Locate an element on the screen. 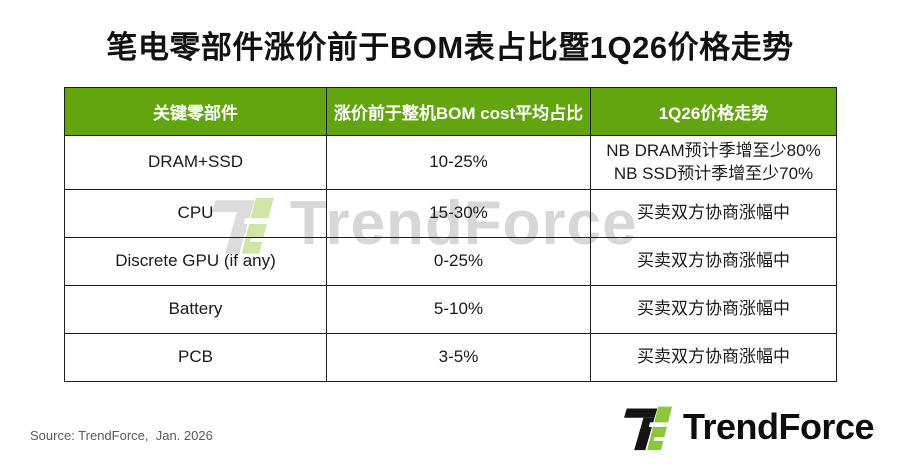 This screenshot has height=467, width=900. cell-line: 15-30% is located at coordinates (458, 213).